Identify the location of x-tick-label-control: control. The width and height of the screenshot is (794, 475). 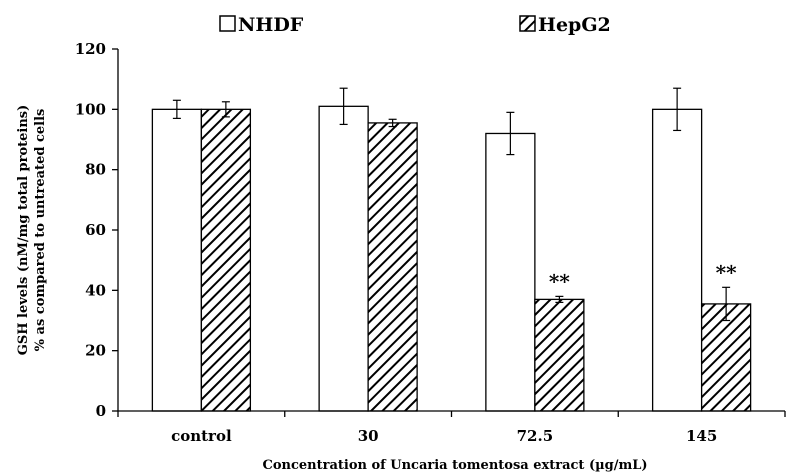
(201, 436).